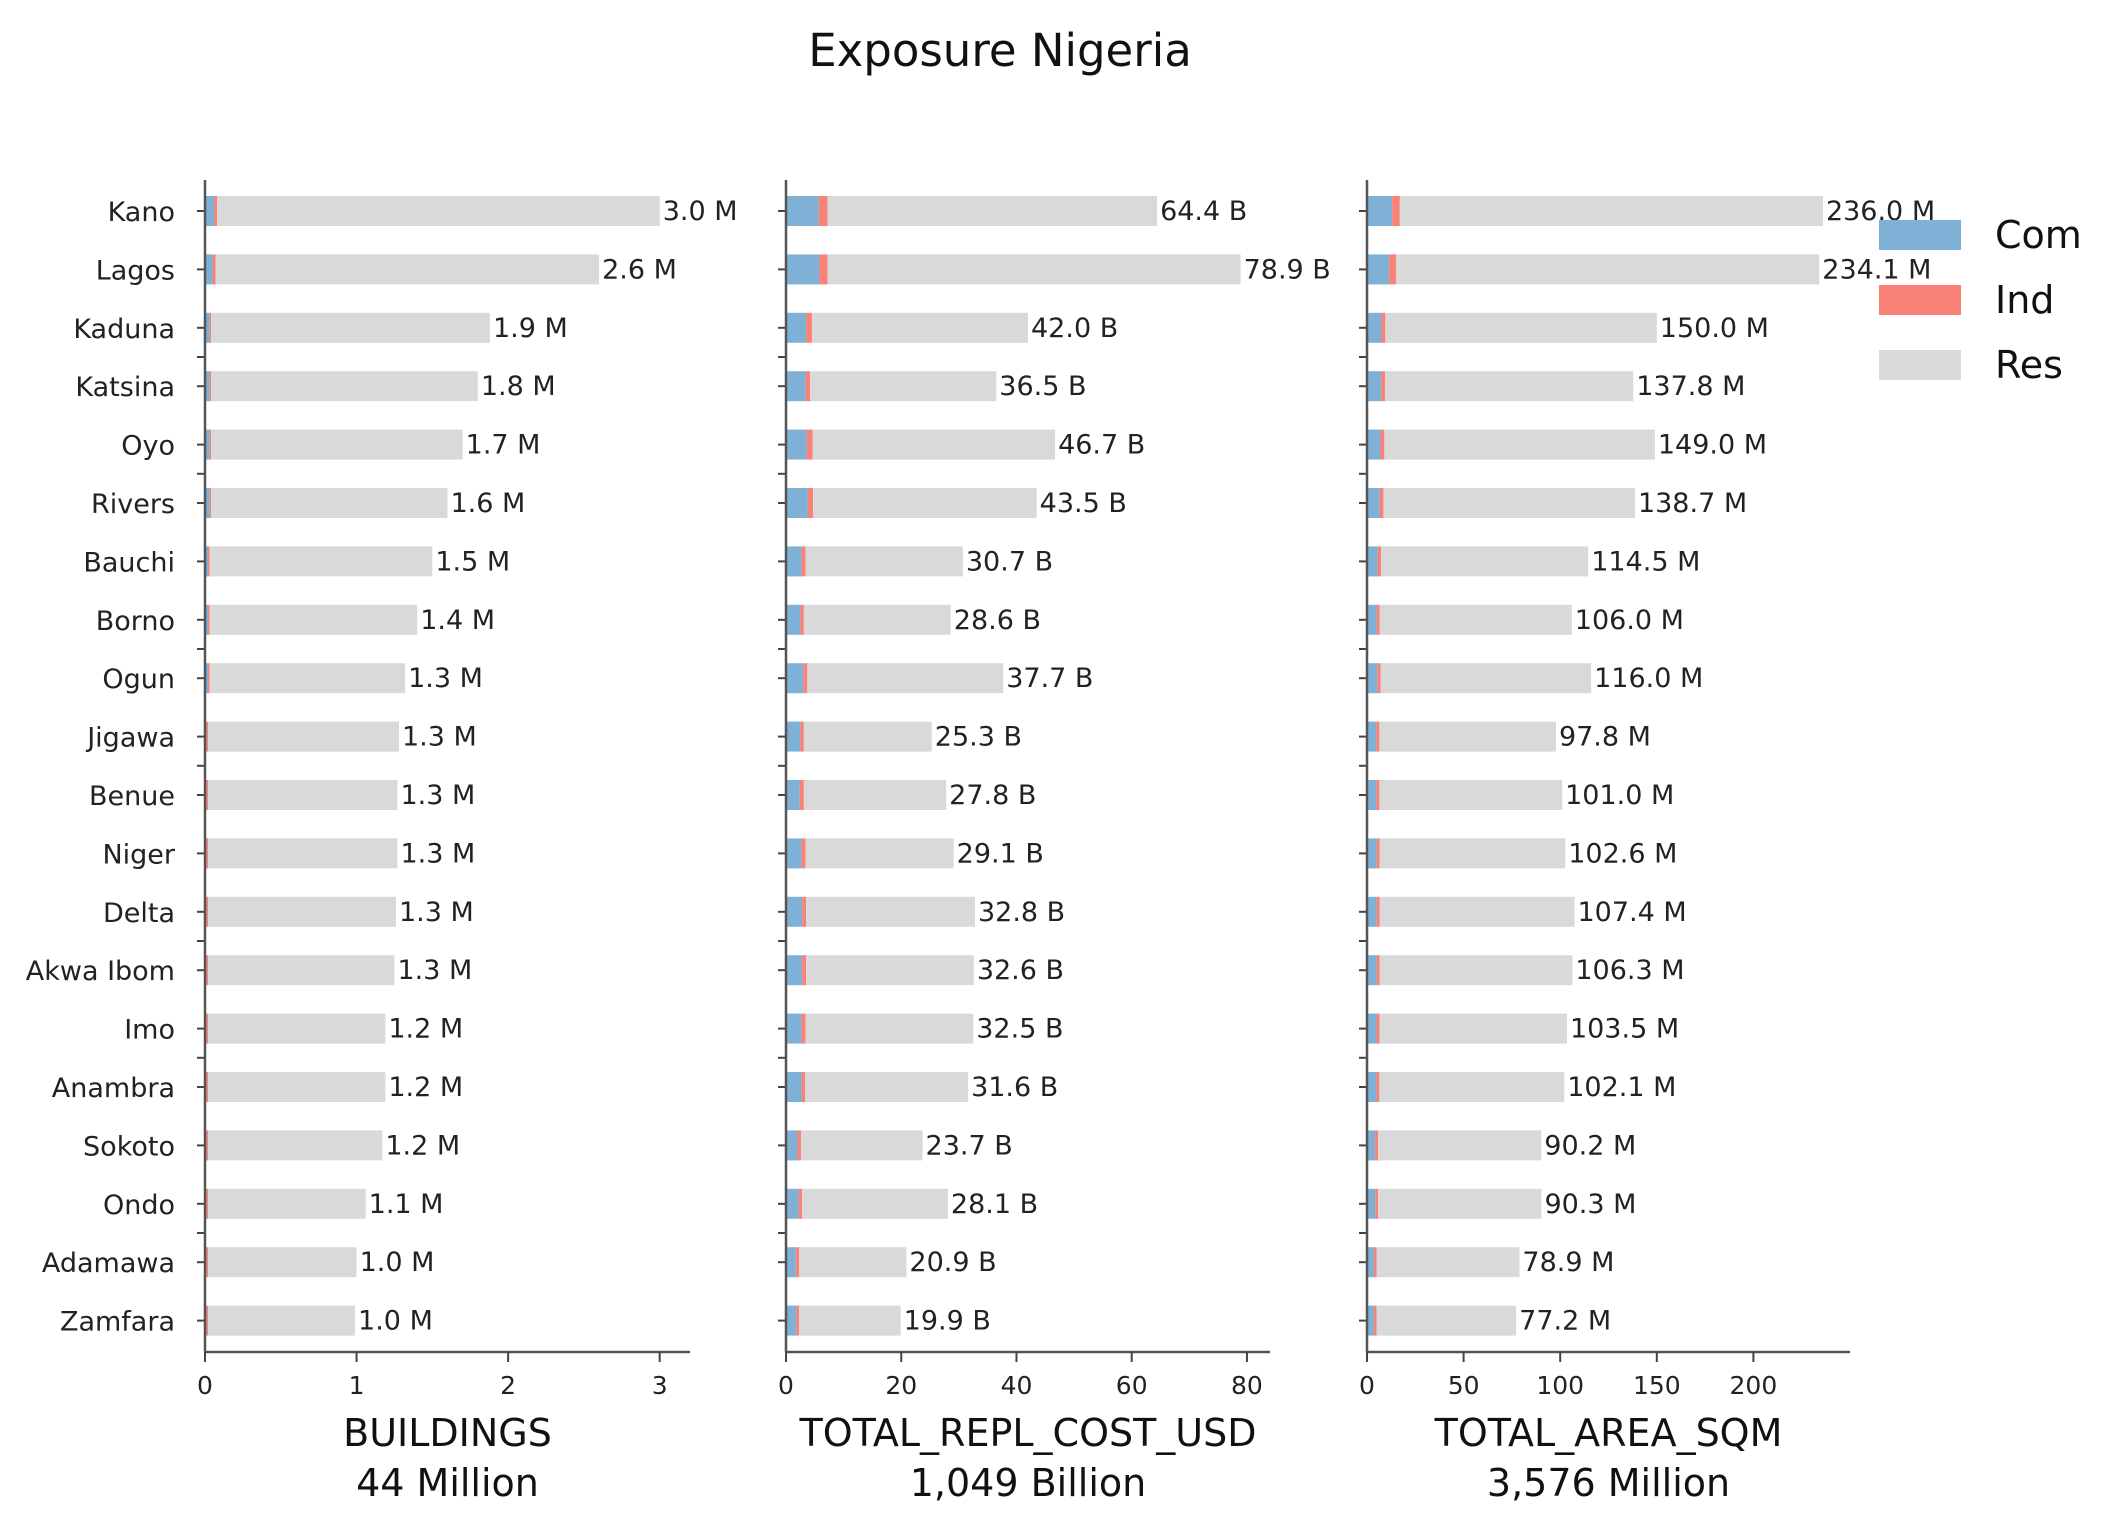 This screenshot has width=2120, height=1534. I want to click on bar-com-zamfara, so click(791, 1320).